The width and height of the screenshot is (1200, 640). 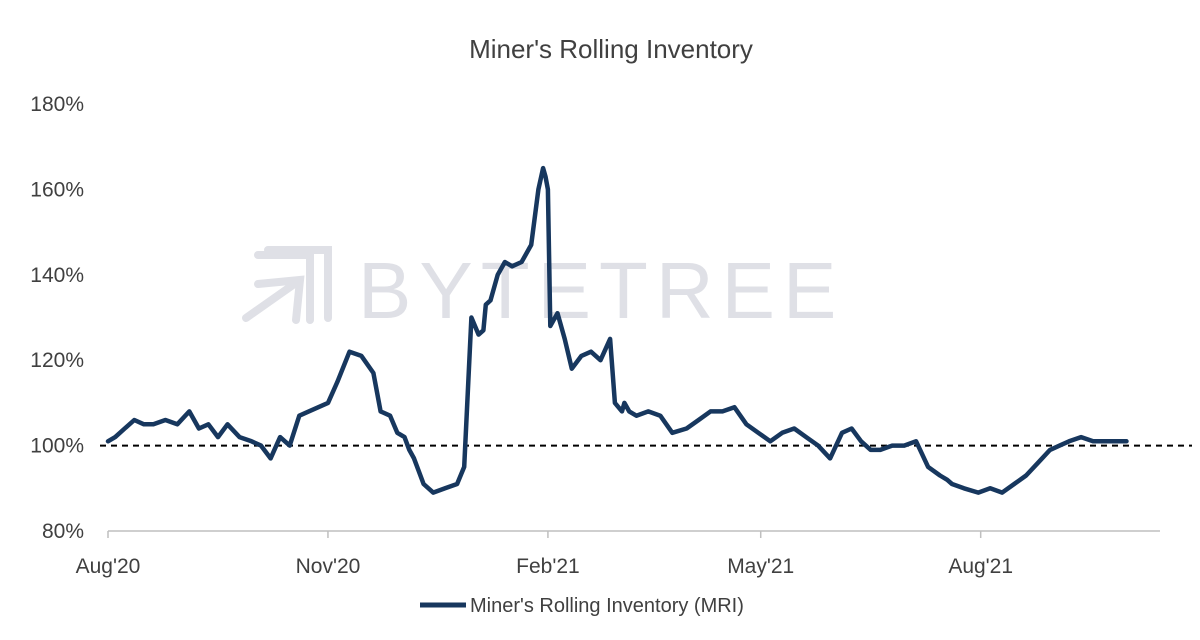 I want to click on x-tick-label: May'21, so click(x=760, y=566).